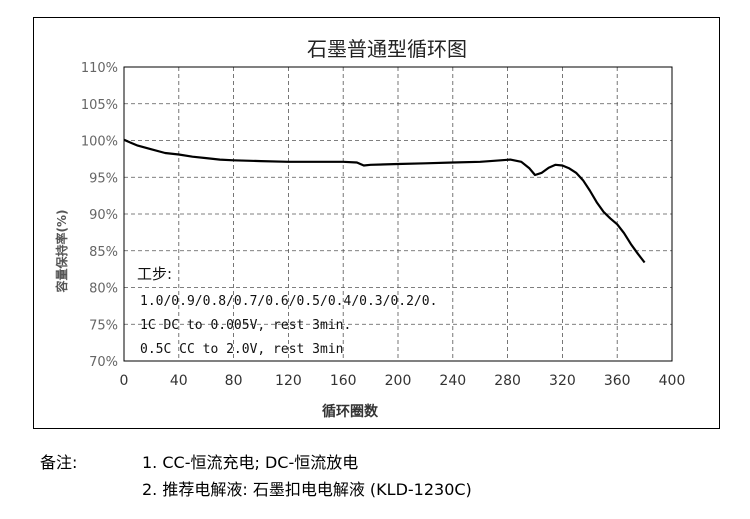  I want to click on chart-title: 石墨普通型循环图, so click(387, 49).